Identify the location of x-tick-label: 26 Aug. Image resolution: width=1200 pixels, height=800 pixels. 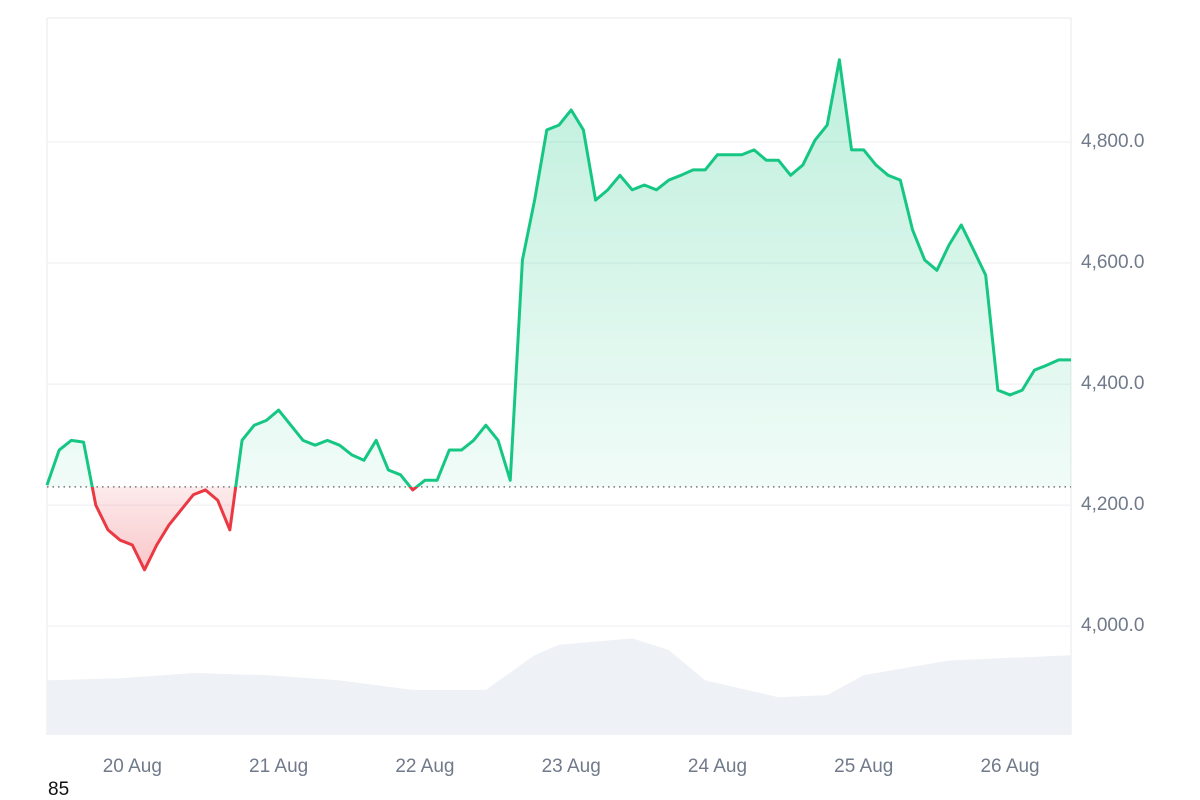
(1009, 766).